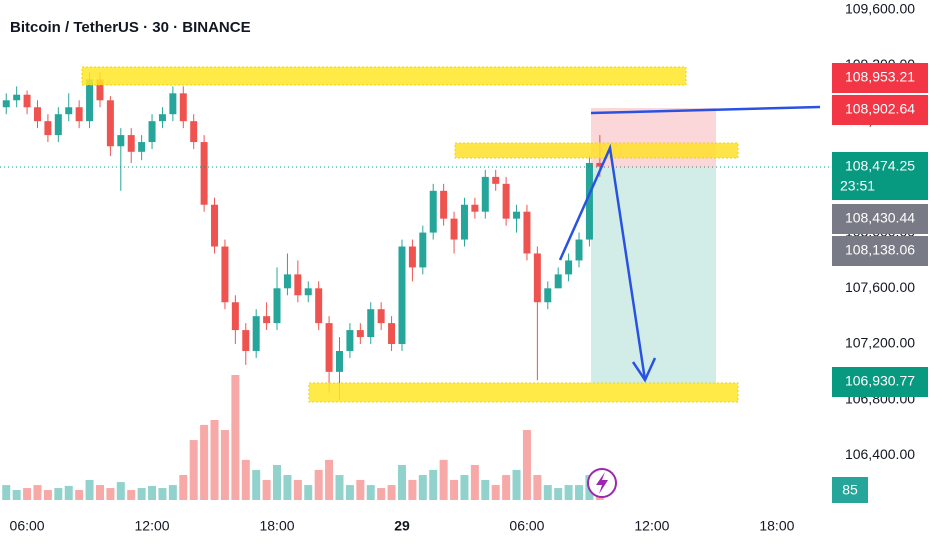 This screenshot has width=932, height=550. What do you see at coordinates (384, 76) in the screenshot?
I see `resistance-zone` at bounding box center [384, 76].